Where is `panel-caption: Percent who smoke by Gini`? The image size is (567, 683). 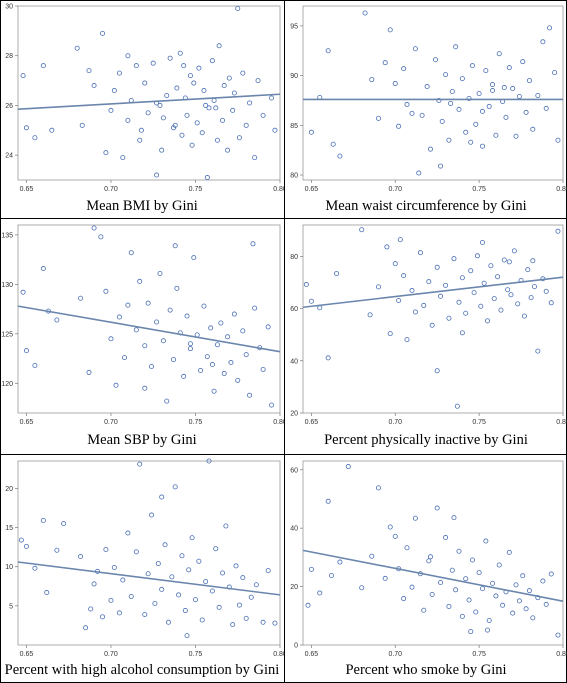 panel-caption: Percent who smoke by Gini is located at coordinates (426, 670).